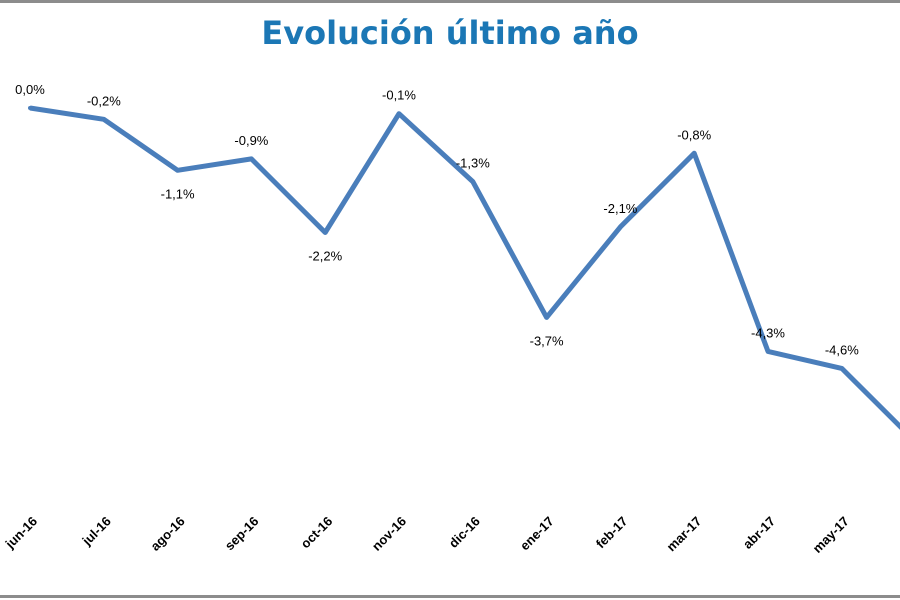 The width and height of the screenshot is (900, 600). Describe the element at coordinates (104, 100) in the screenshot. I see `data-label: -0,2%` at that location.